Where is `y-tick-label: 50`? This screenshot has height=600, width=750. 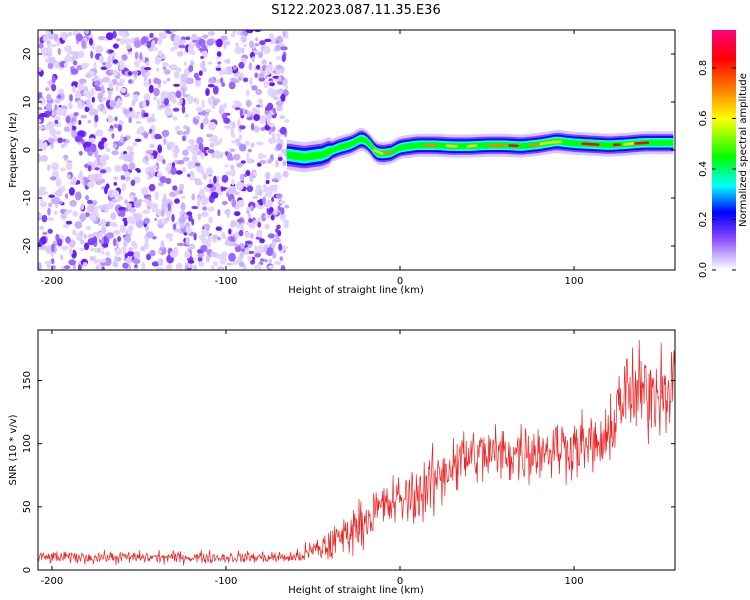
y-tick-label: 50 is located at coordinates (27, 506).